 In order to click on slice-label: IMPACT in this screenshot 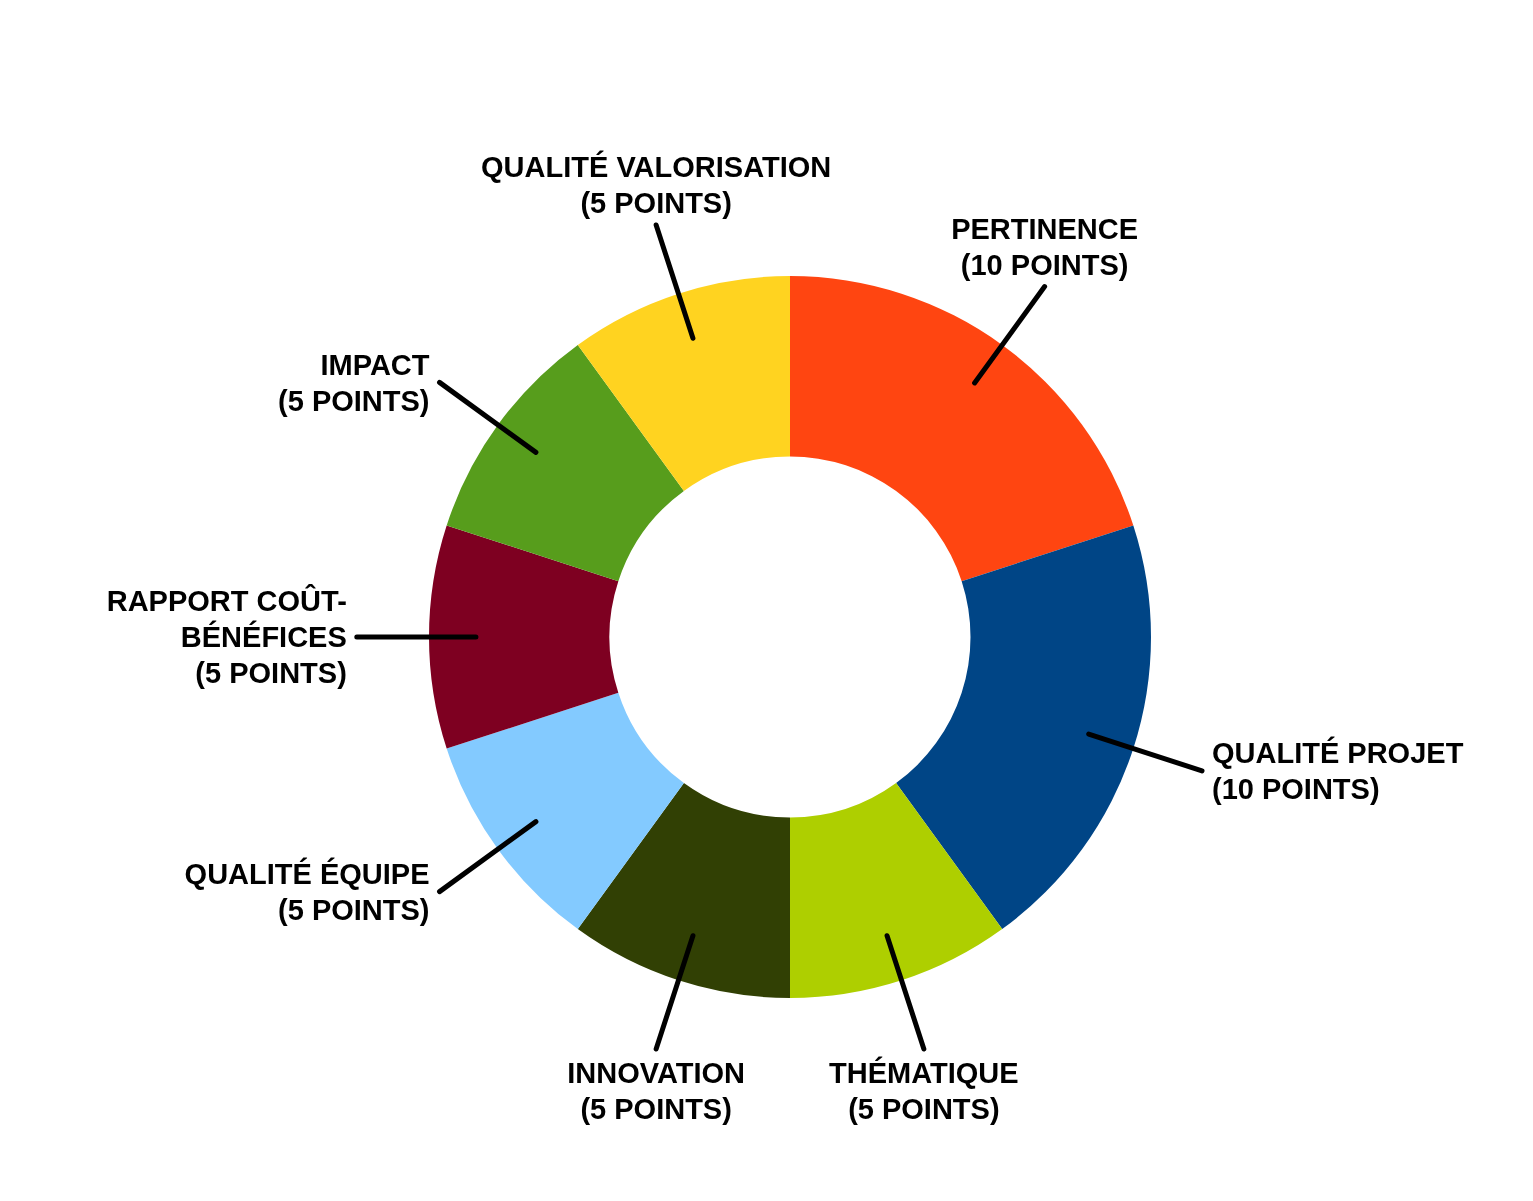, I will do `click(375, 364)`.